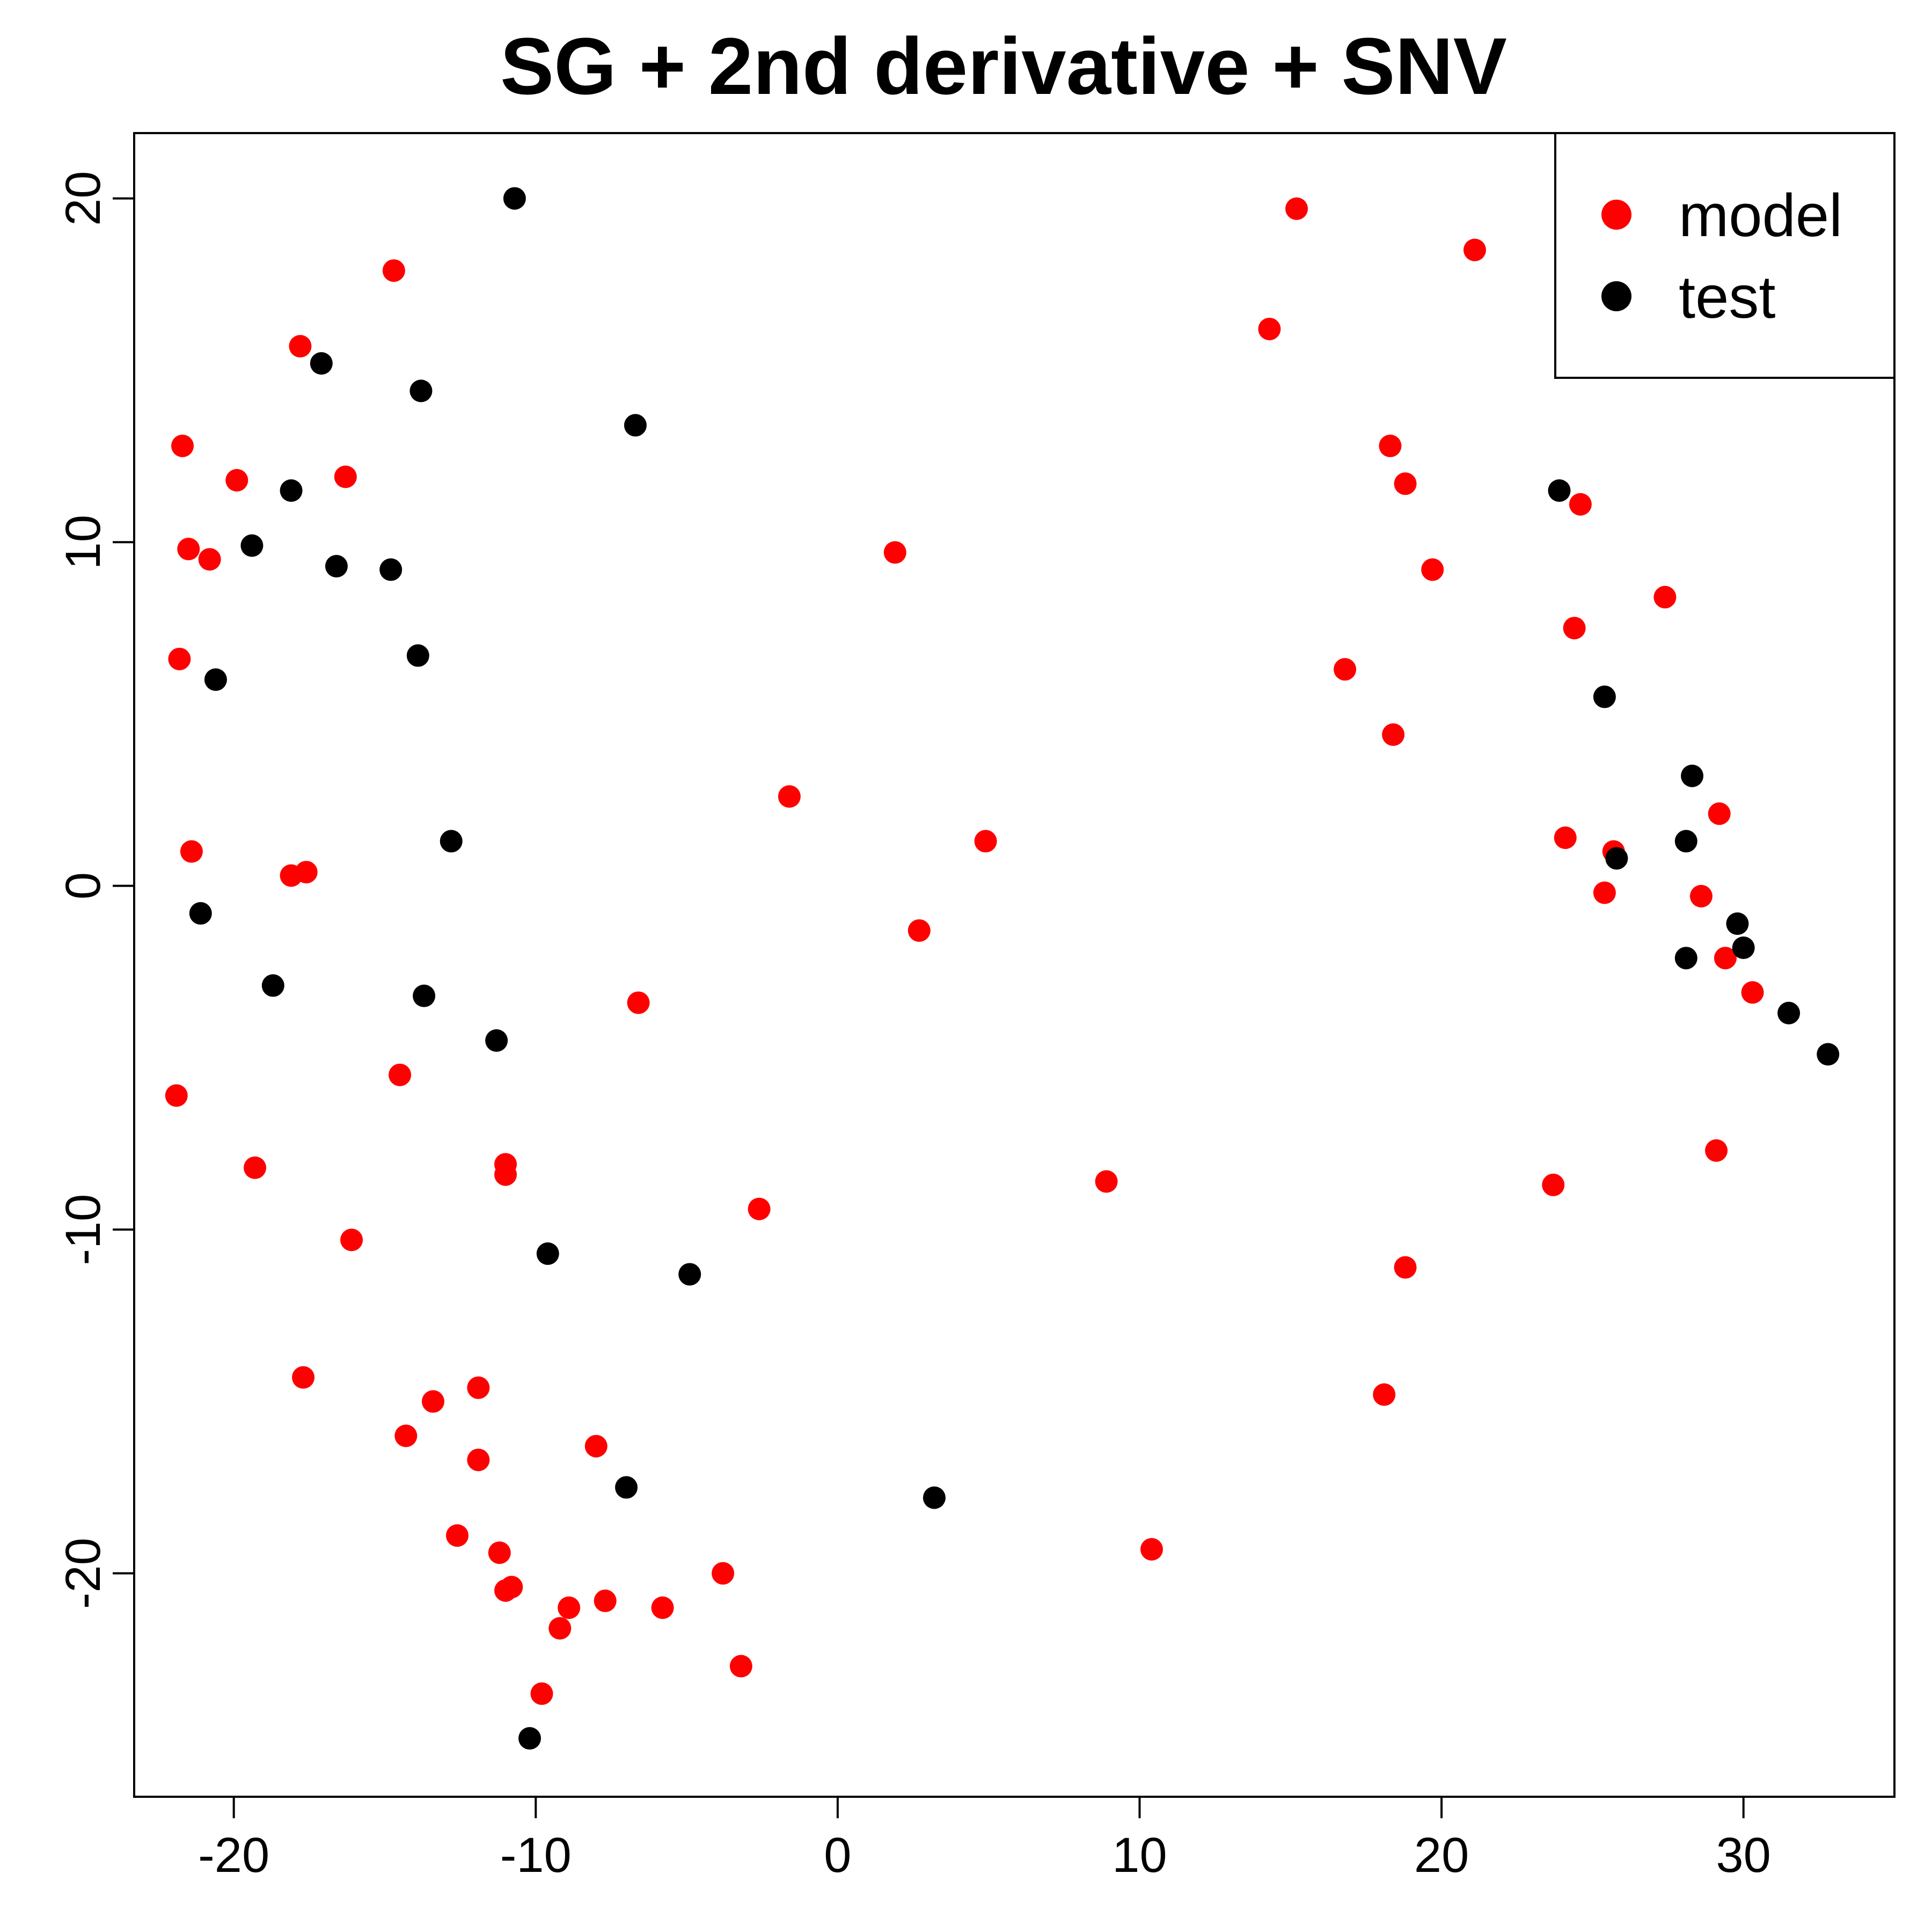 The height and width of the screenshot is (1932, 1932). I want to click on legend-box, so click(1725, 255).